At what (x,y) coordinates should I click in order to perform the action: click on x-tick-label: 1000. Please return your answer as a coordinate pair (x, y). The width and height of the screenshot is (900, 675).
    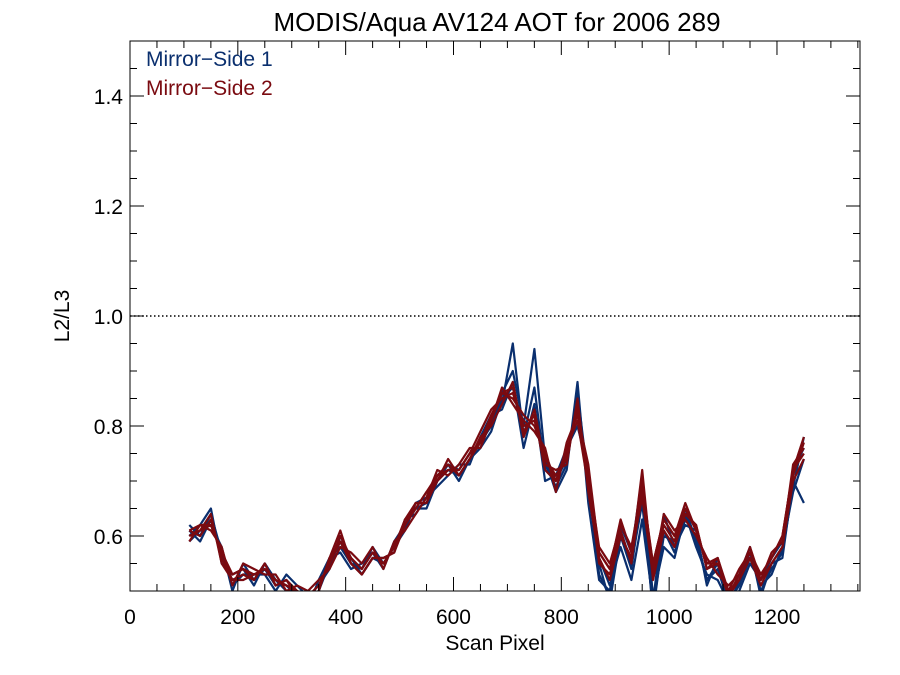
    Looking at the image, I should click on (669, 617).